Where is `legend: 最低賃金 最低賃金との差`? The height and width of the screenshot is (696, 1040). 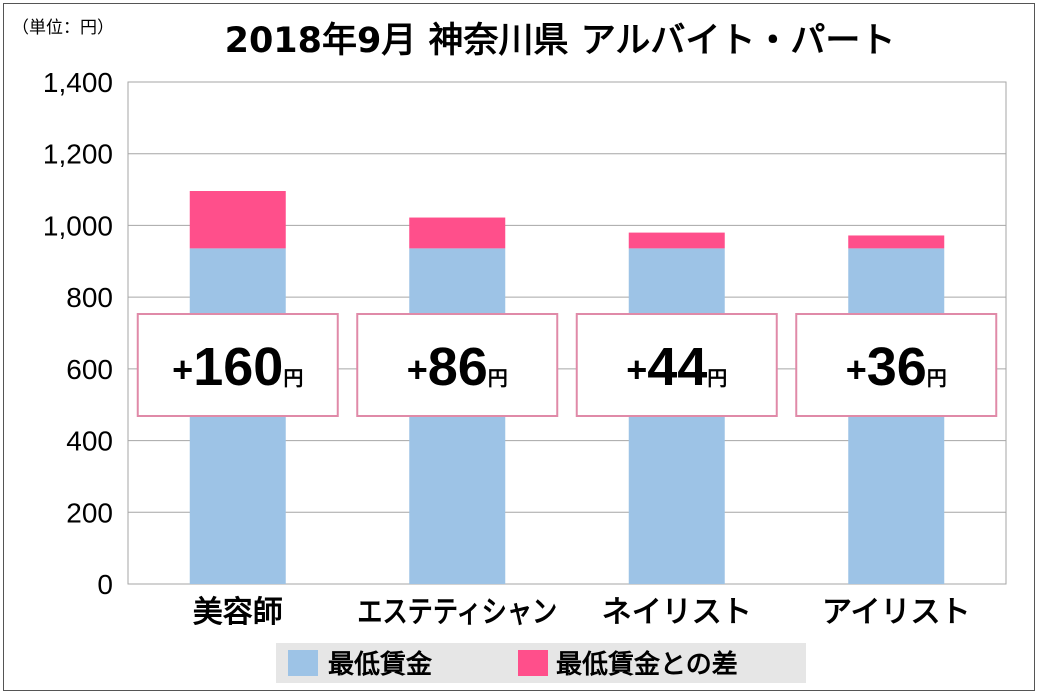
legend: 最低賃金 最低賃金との差 is located at coordinates (541, 663).